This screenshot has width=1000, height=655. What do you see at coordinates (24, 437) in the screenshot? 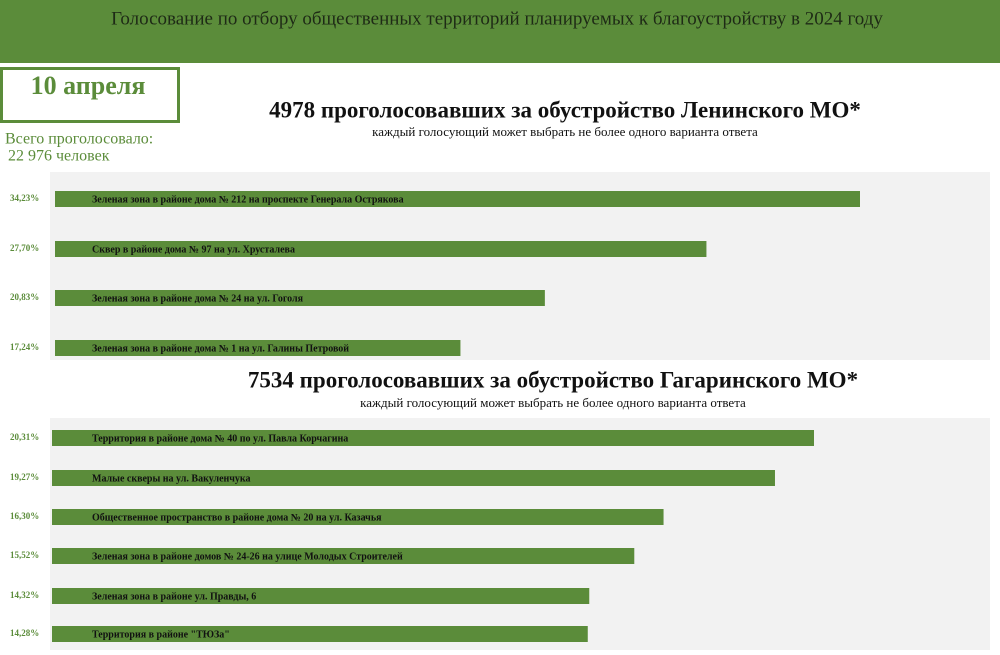
I see `value-label: 20,31%` at bounding box center [24, 437].